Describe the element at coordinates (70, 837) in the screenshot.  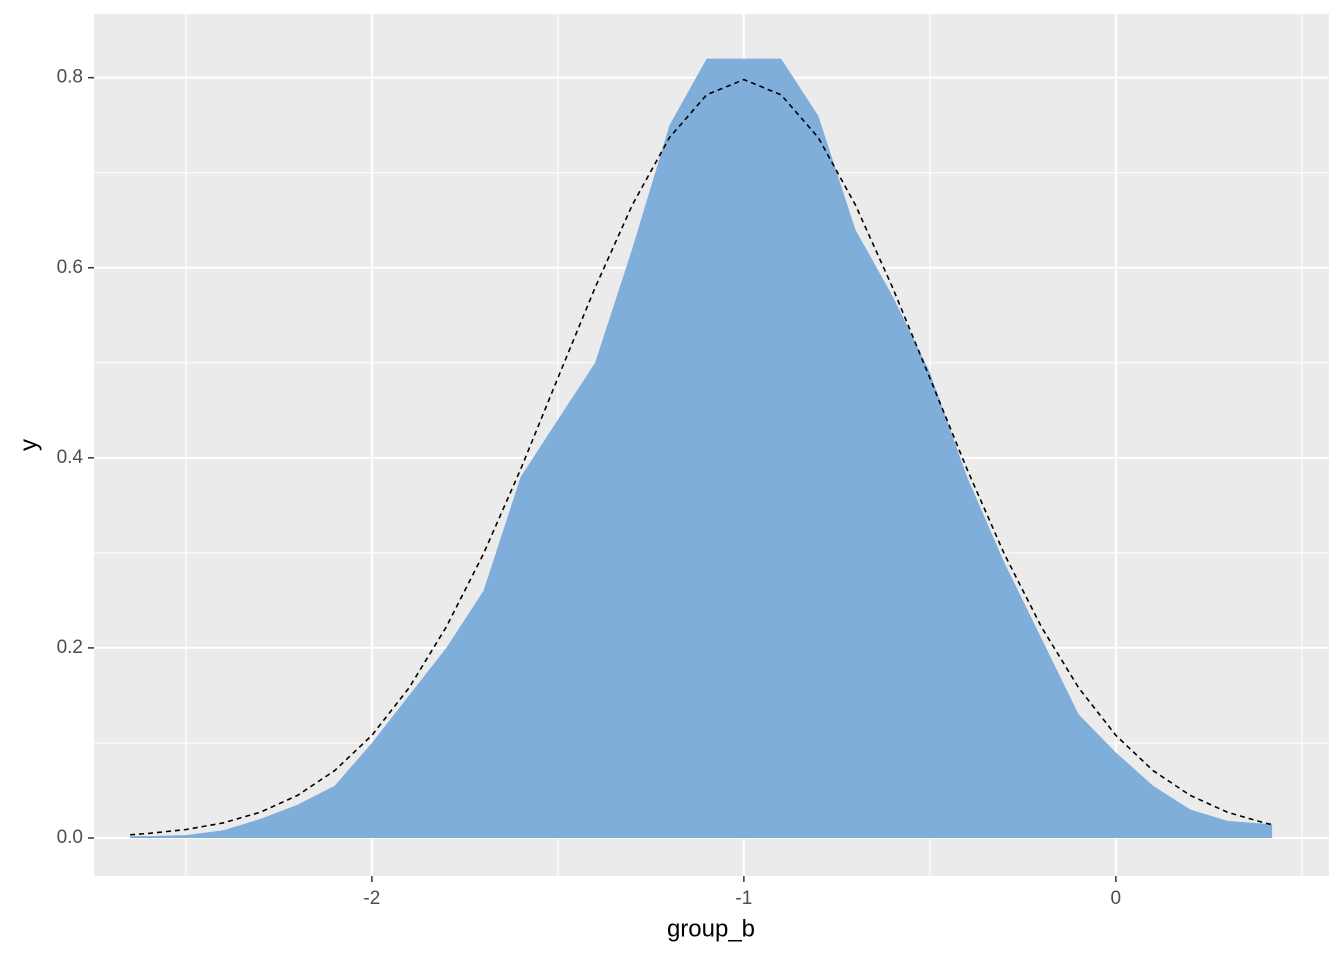
I see `y-tick-label: 0.0` at that location.